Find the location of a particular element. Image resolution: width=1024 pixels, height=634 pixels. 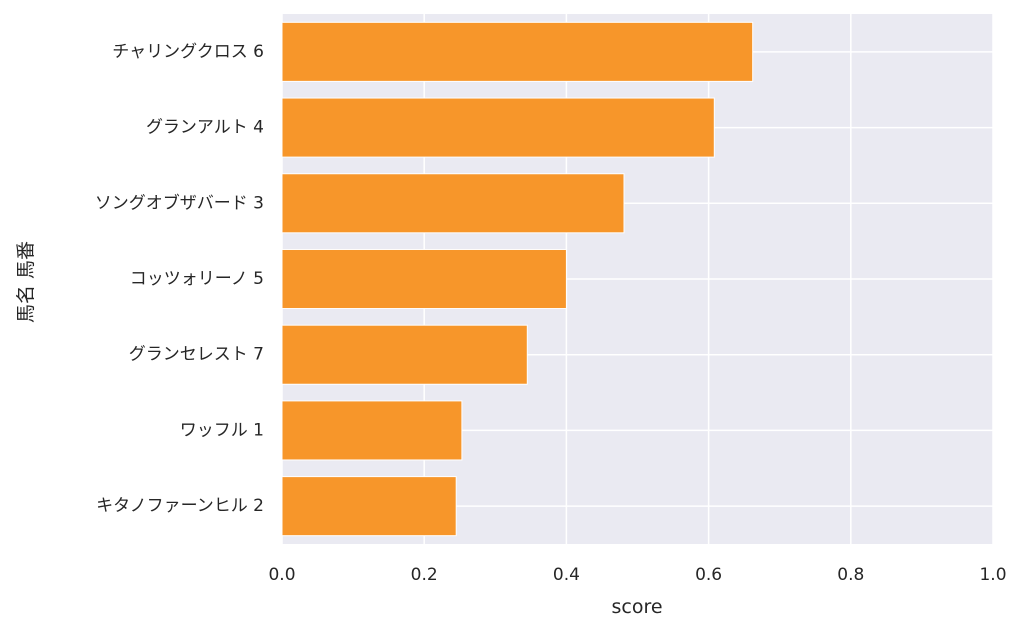

x-tick-label-0: 0.0 is located at coordinates (281, 575).